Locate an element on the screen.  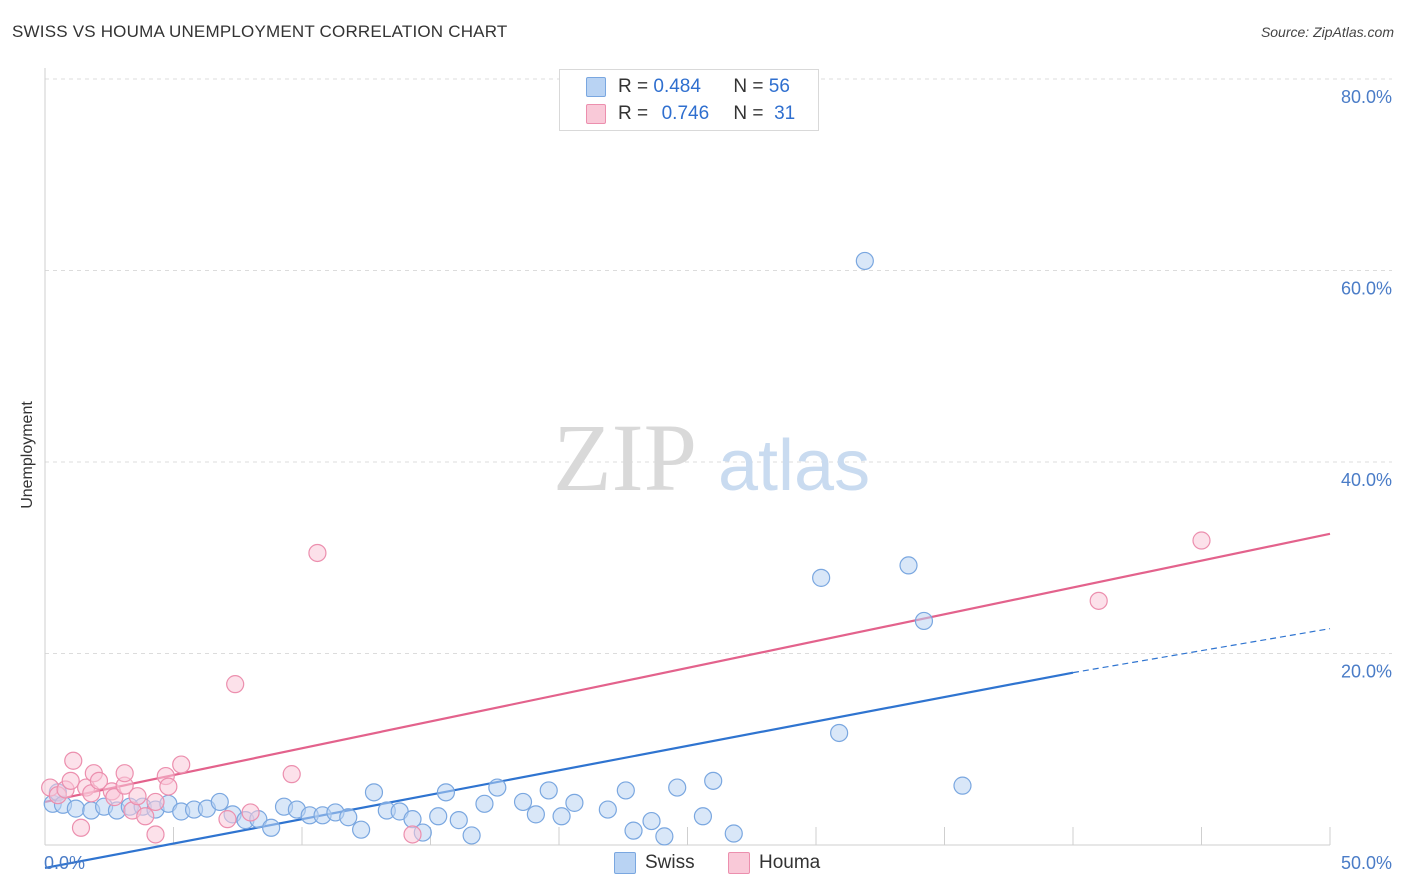
watermark-atlas: atlas is located at coordinates (794, 466).